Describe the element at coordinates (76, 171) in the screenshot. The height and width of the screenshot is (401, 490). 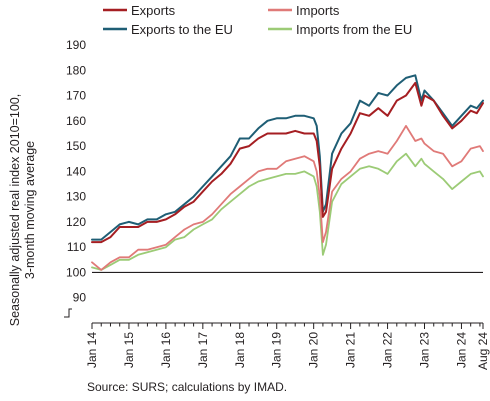
I see `y-tick-label: 140` at that location.